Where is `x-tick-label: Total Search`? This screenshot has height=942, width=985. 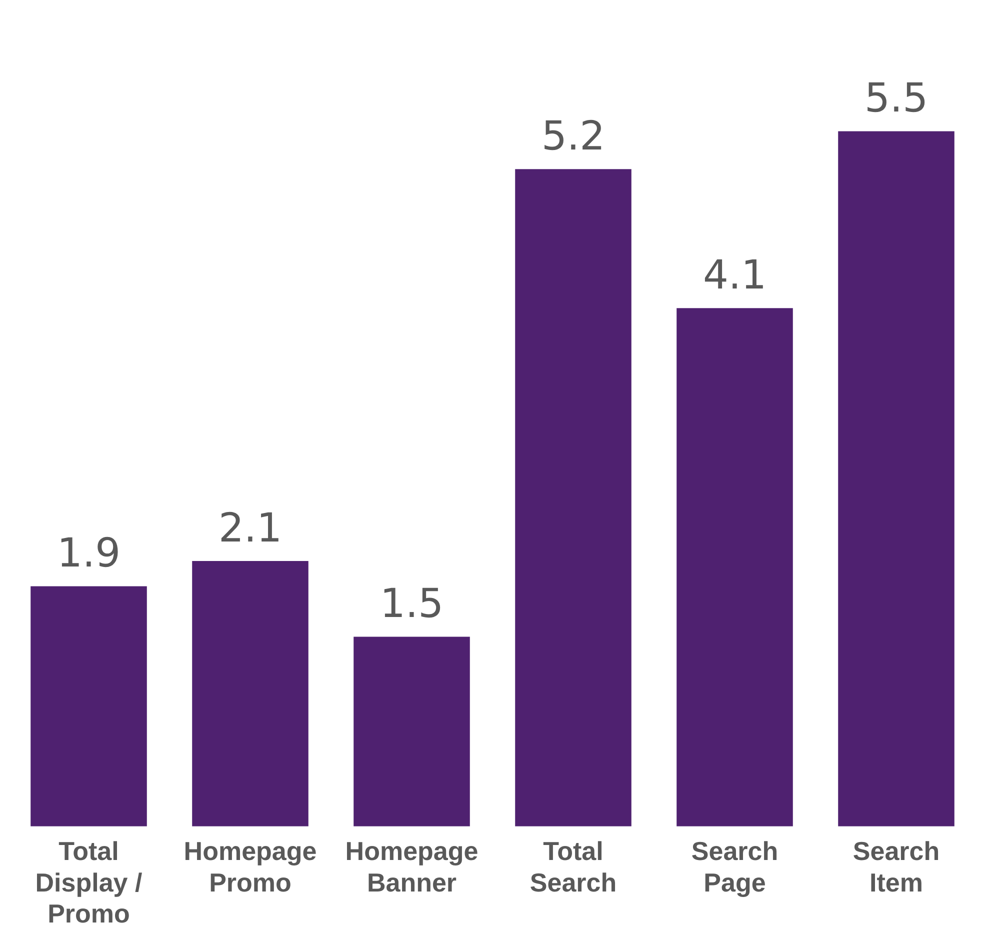 x-tick-label: Total Search is located at coordinates (573, 867).